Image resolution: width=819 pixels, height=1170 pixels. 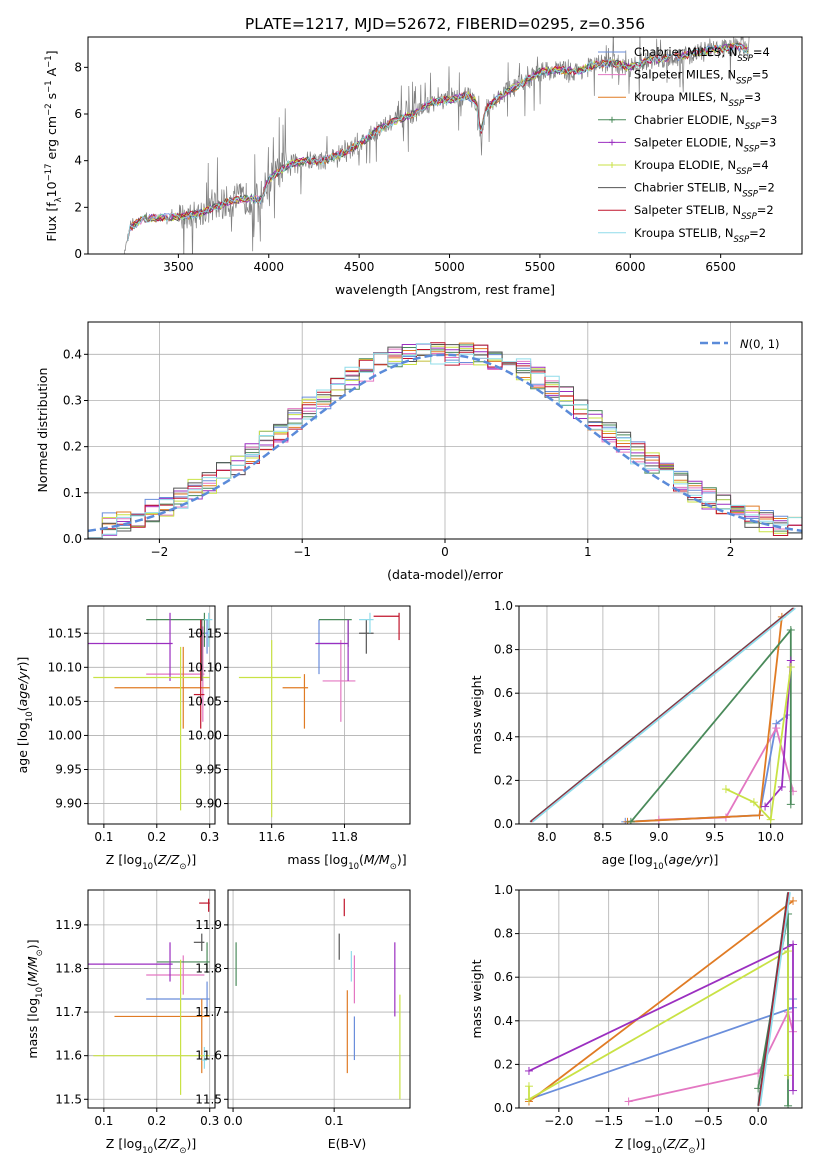 What do you see at coordinates (760, 75) in the screenshot?
I see `label-part: =5` at bounding box center [760, 75].